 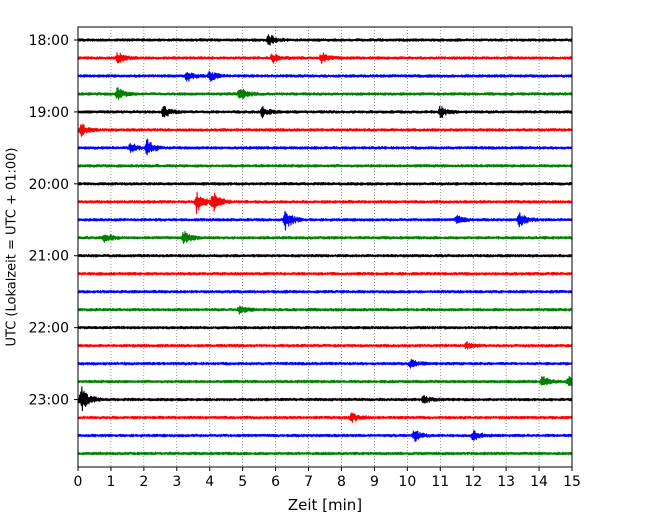 I want to click on x-tick-label: 4, so click(x=209, y=482).